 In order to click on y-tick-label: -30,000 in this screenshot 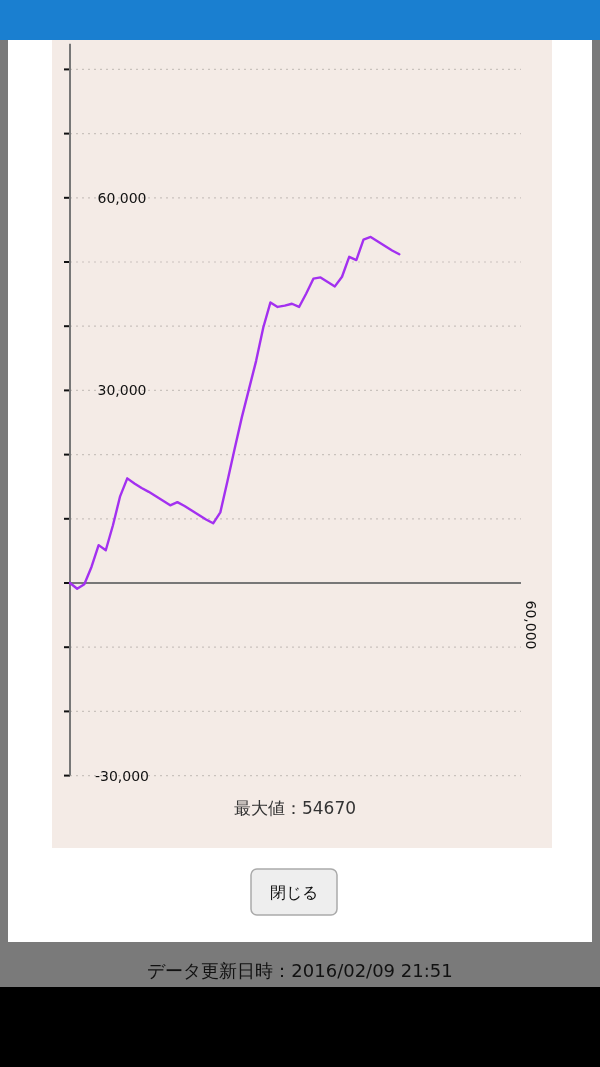, I will do `click(122, 775)`.